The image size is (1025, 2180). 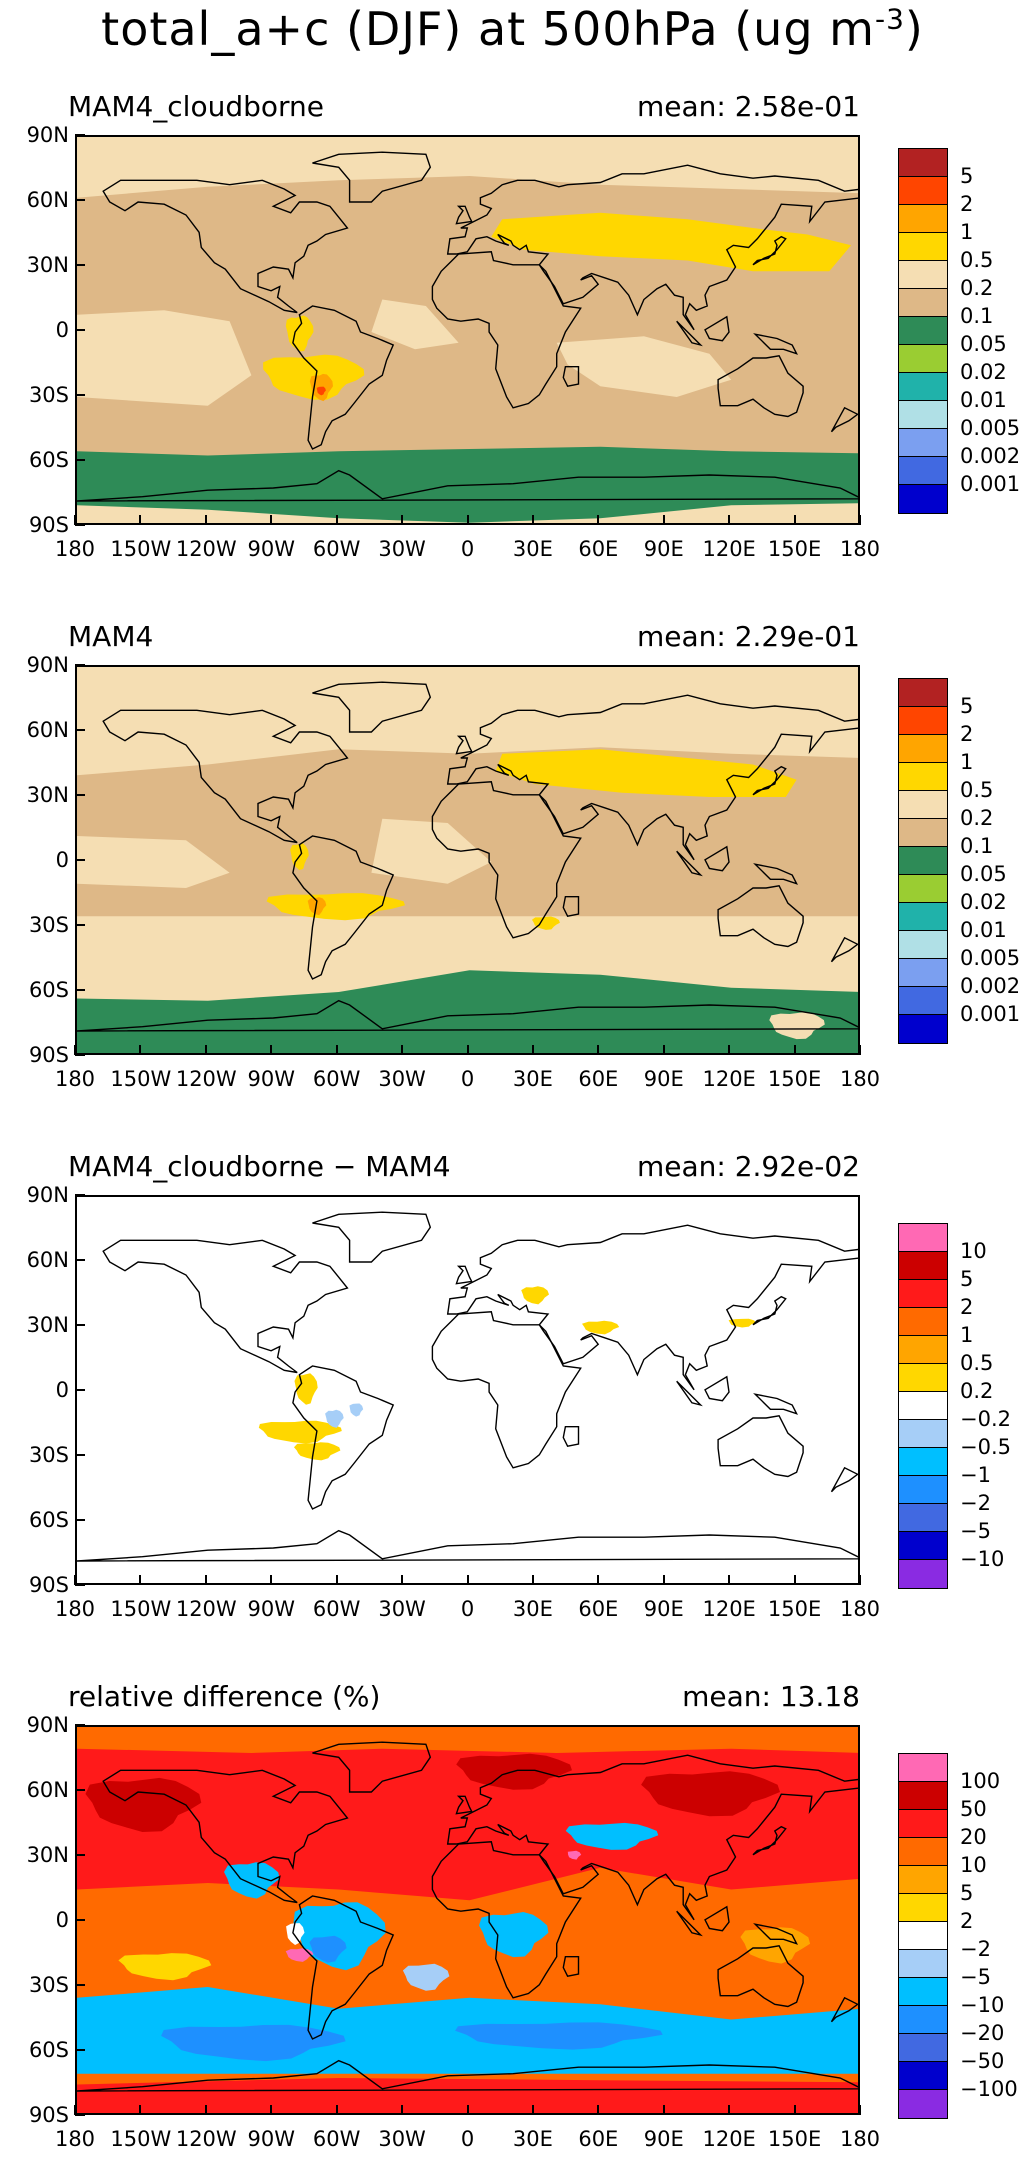 I want to click on panel-title: MAM4, so click(x=111, y=636).